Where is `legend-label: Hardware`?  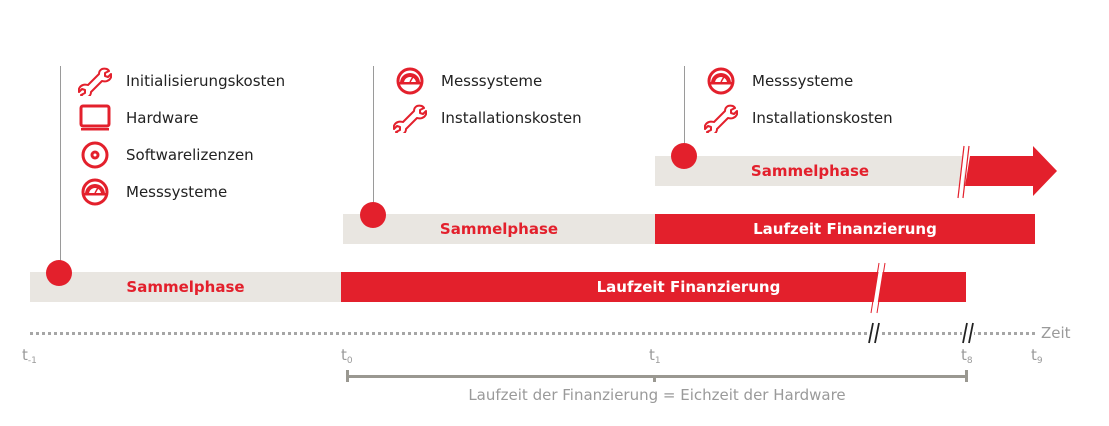 legend-label: Hardware is located at coordinates (162, 118).